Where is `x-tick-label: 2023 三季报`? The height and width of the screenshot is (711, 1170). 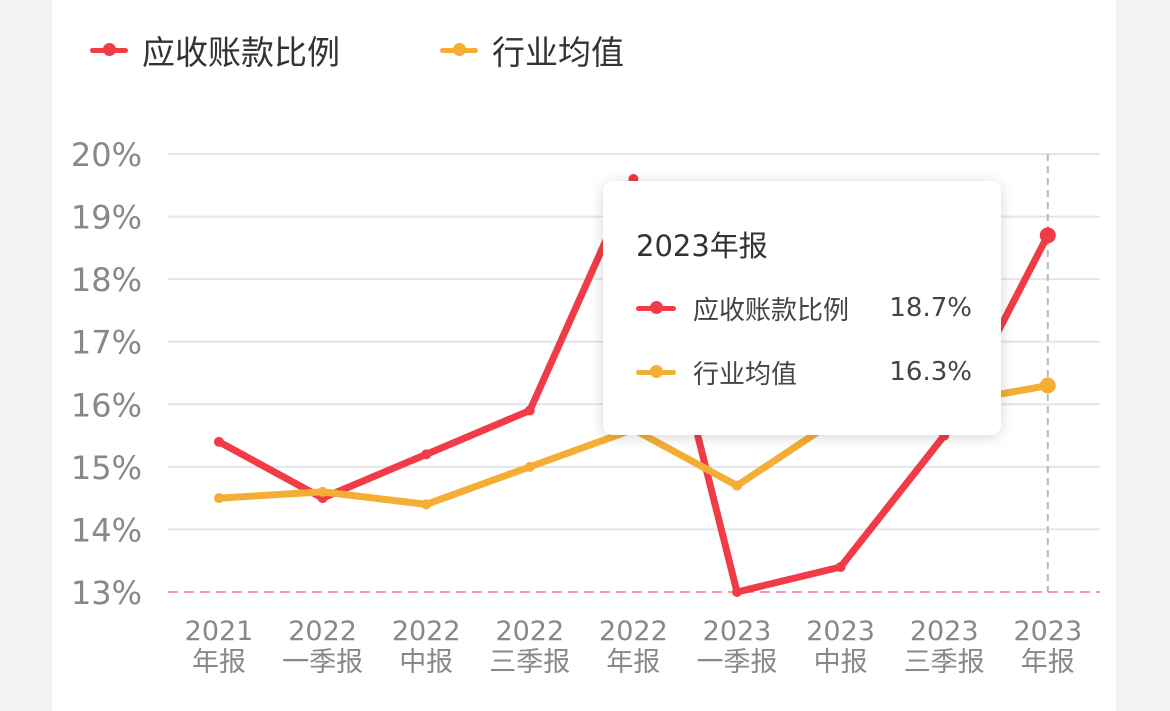 x-tick-label: 2023 三季报 is located at coordinates (944, 647).